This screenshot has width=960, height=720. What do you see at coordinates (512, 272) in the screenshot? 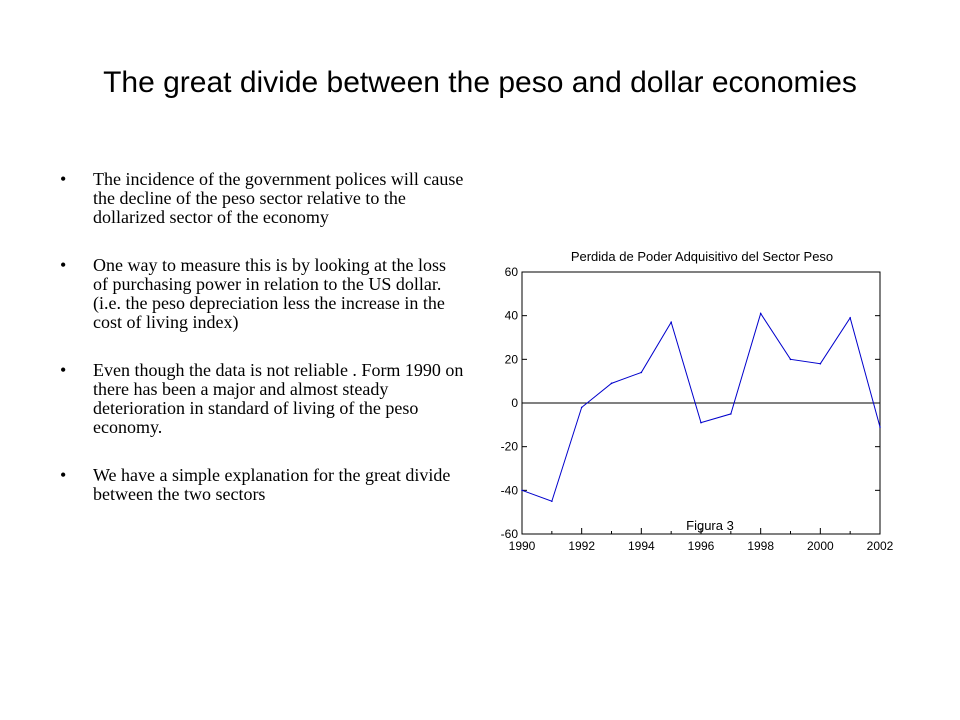
I see `y-tick-label: 60` at bounding box center [512, 272].